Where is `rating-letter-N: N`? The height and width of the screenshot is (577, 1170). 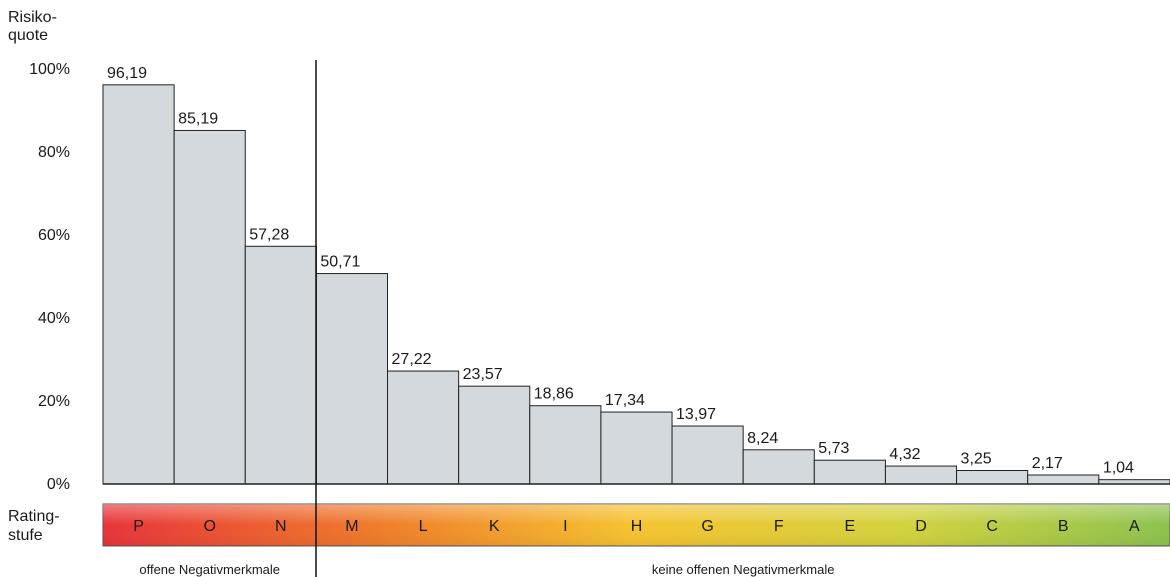 rating-letter-N: N is located at coordinates (281, 526).